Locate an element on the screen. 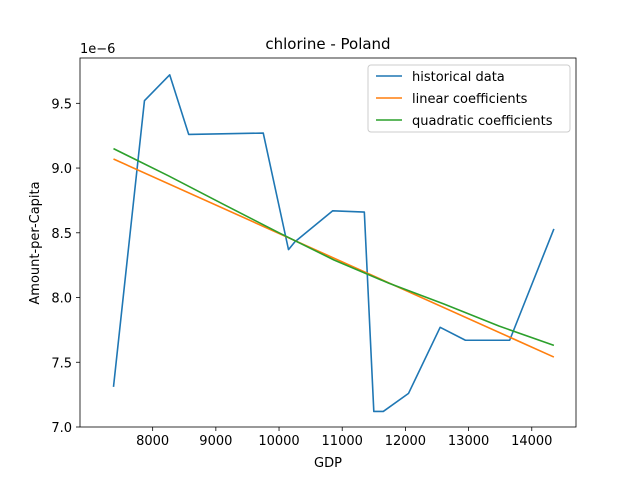  y-tick-label: 8.0 is located at coordinates (61, 299).